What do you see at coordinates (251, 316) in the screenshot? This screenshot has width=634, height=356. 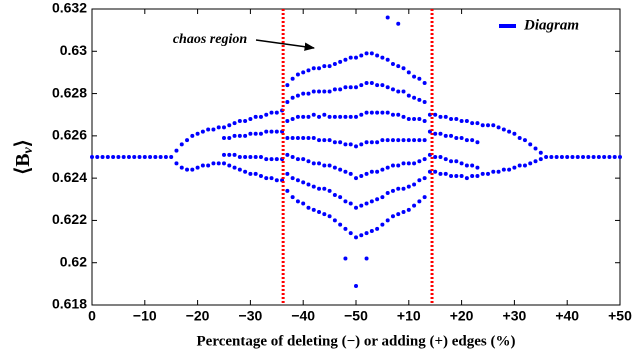 I see `x-tick-label: −30` at bounding box center [251, 316].